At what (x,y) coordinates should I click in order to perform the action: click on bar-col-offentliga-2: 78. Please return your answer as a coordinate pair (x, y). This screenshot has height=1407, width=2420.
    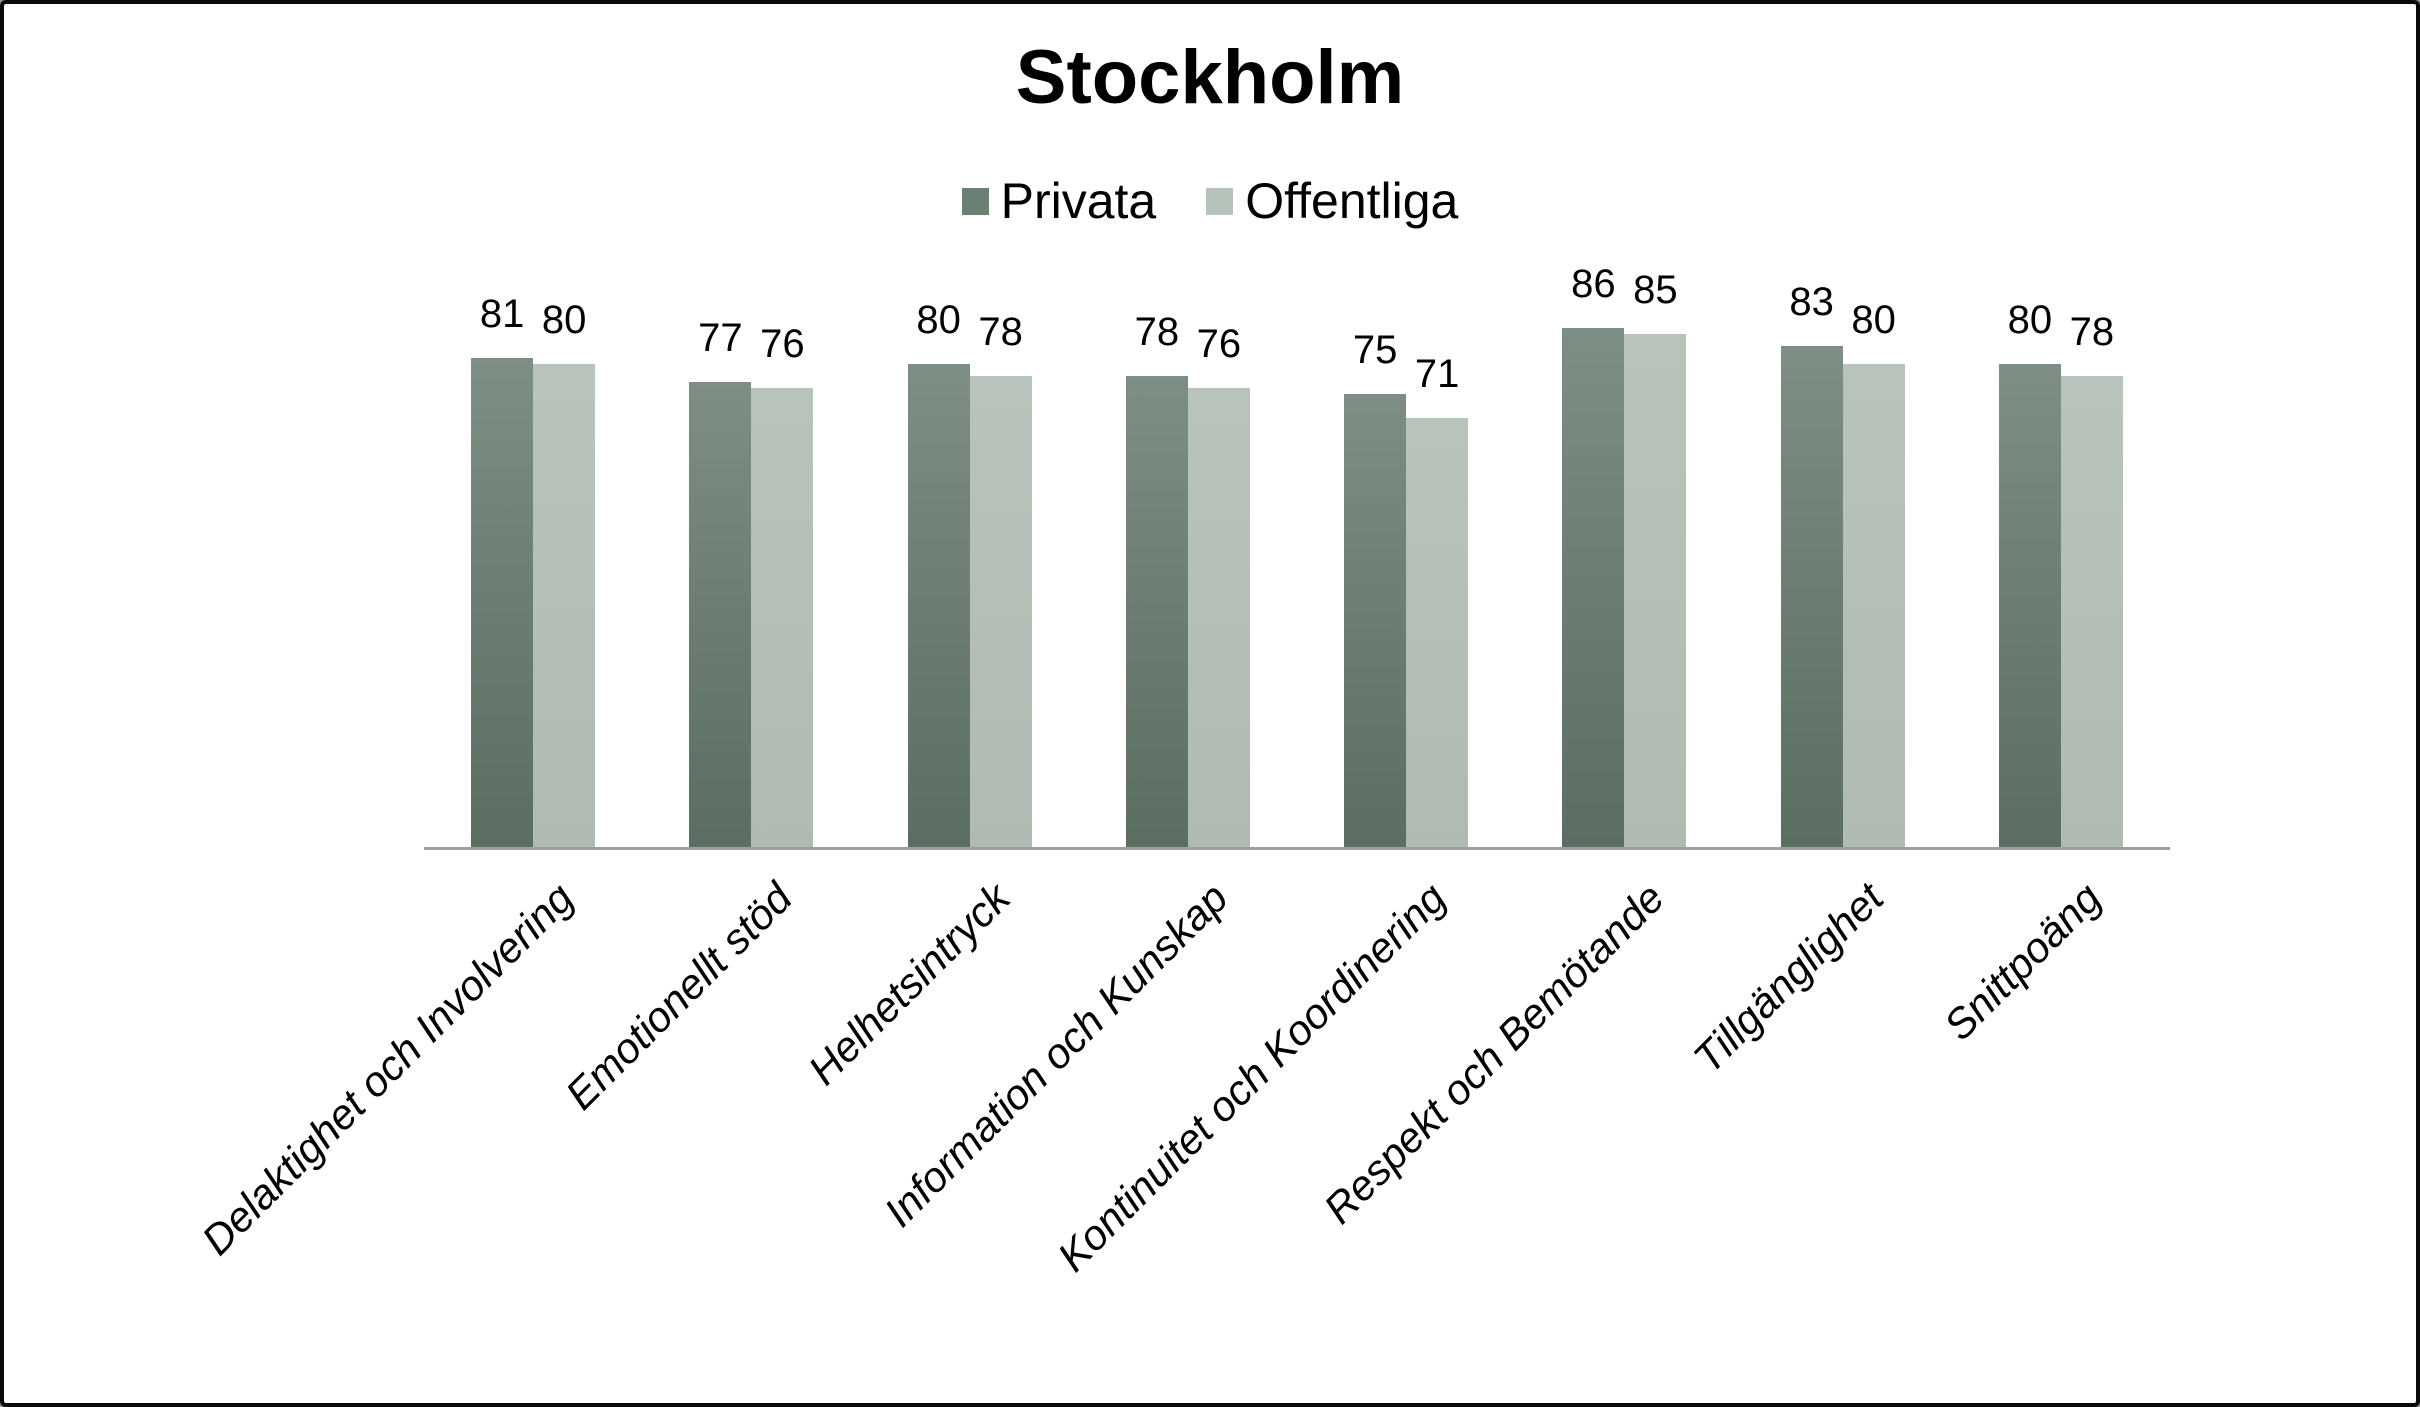
    Looking at the image, I should click on (1000, 578).